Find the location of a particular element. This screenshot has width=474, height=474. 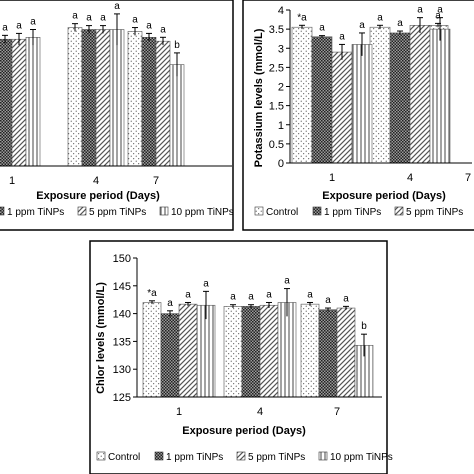

y-tick-label: 3.5 is located at coordinates (276, 30).